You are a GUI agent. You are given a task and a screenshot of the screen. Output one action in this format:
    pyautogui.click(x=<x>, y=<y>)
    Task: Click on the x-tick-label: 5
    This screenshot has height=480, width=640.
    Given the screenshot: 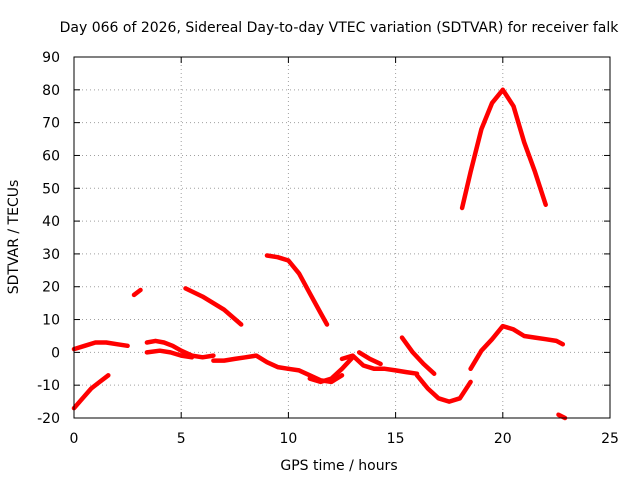 What is the action you would take?
    pyautogui.click(x=181, y=439)
    